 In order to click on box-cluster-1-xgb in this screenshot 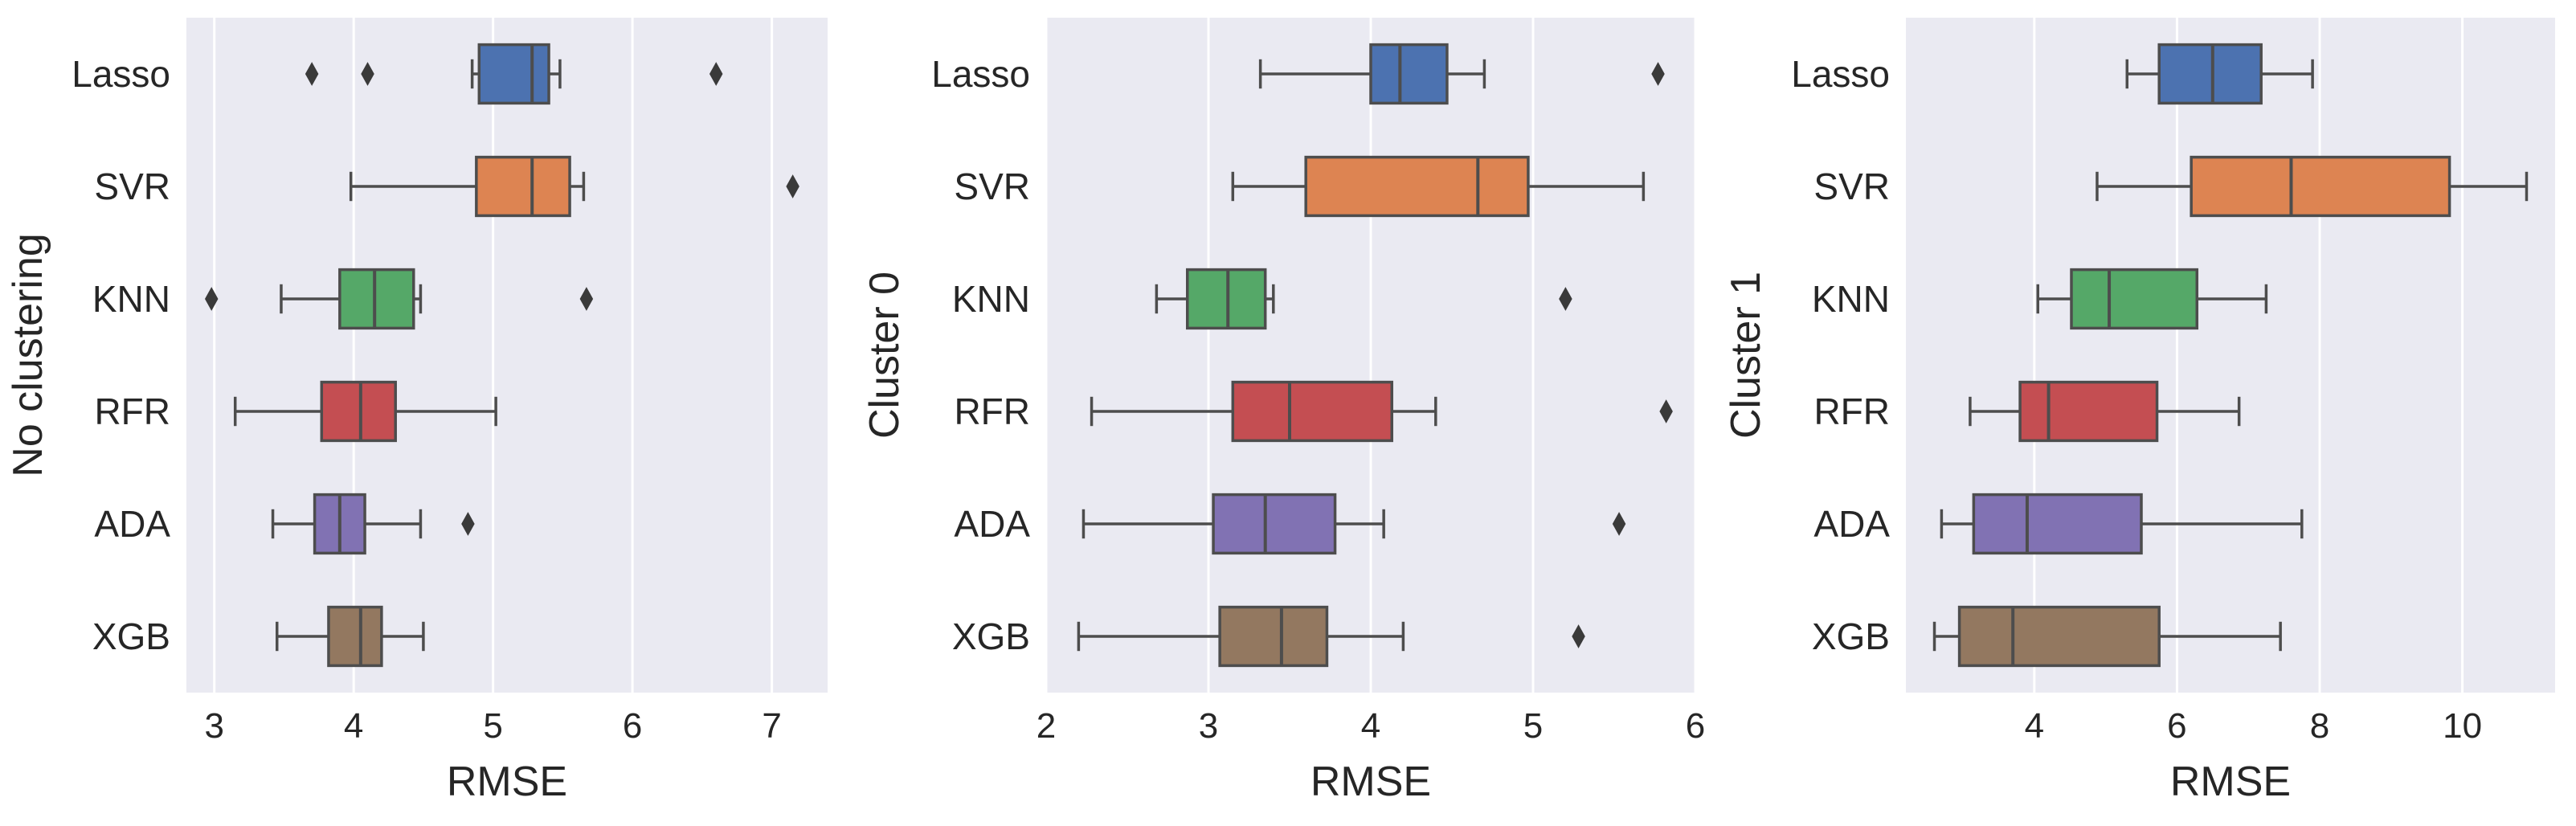, I will do `click(2059, 637)`.